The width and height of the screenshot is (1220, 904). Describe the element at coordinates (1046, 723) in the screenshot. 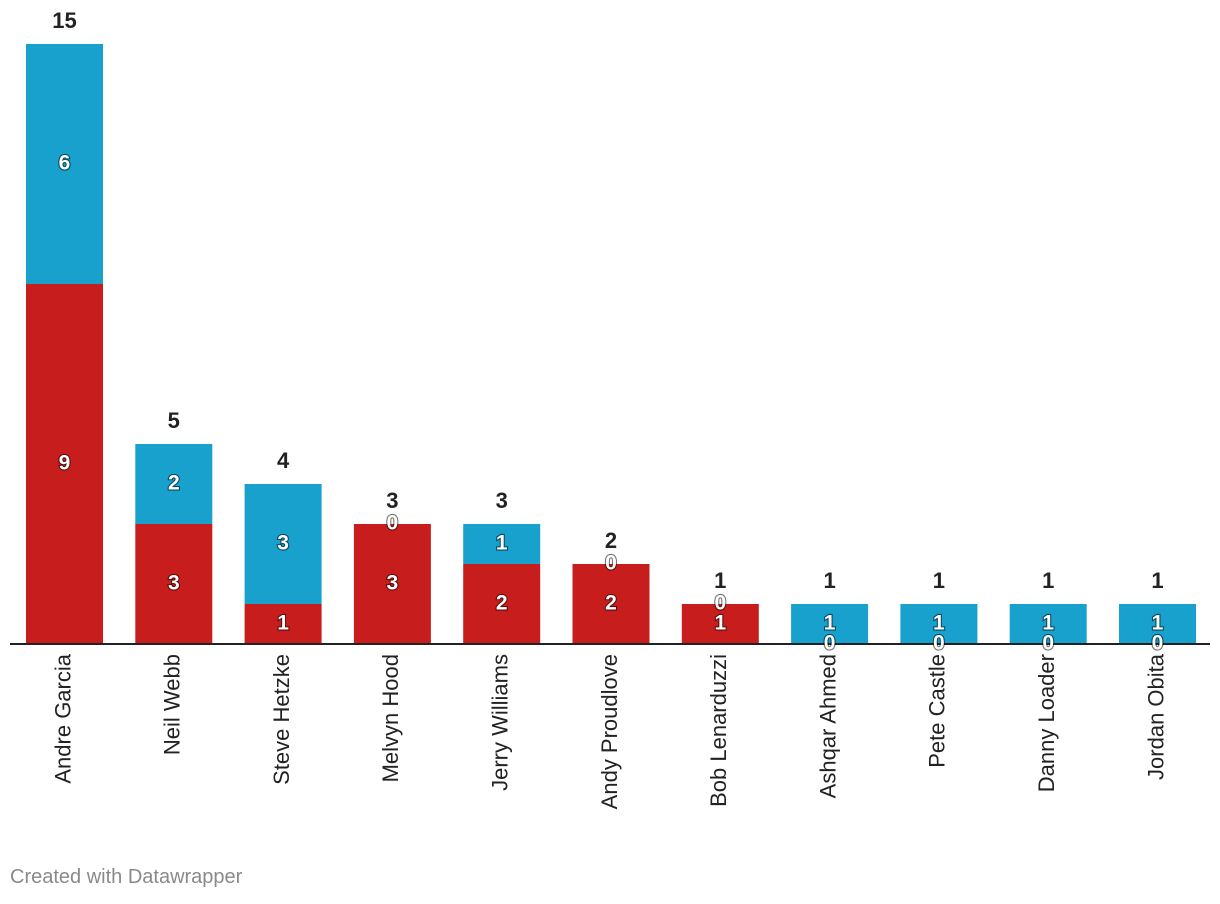

I see `category-label: Danny Loader` at that location.